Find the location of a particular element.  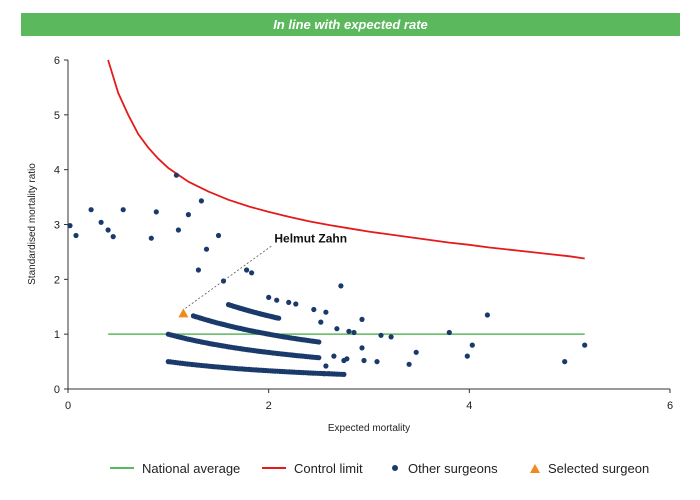

selected-surgeon-marker is located at coordinates (183, 313).